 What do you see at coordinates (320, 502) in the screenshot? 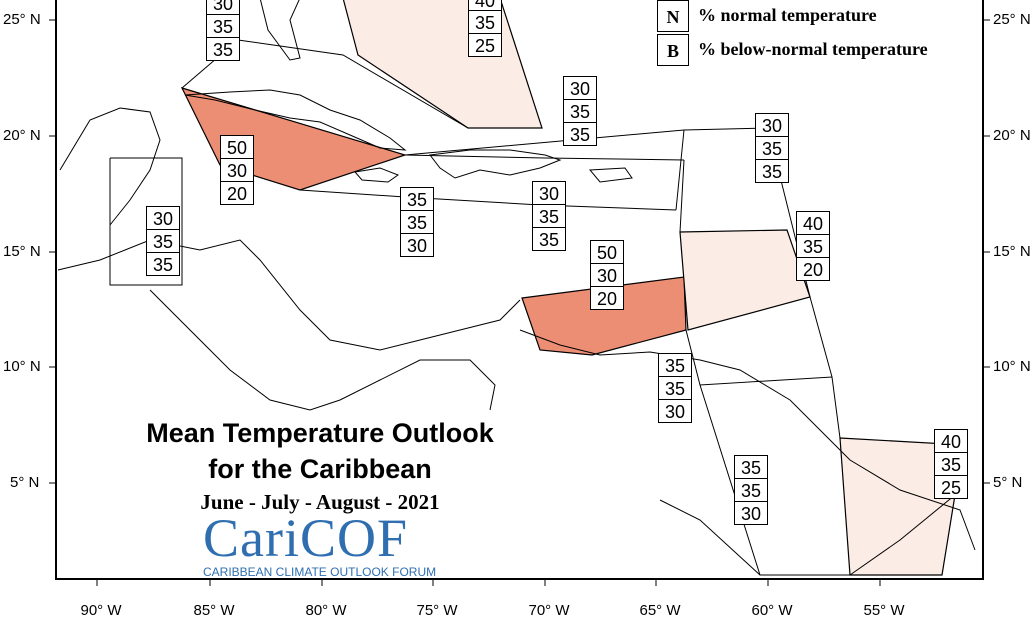
I see `forecast-period: June - July - August - 2021` at bounding box center [320, 502].